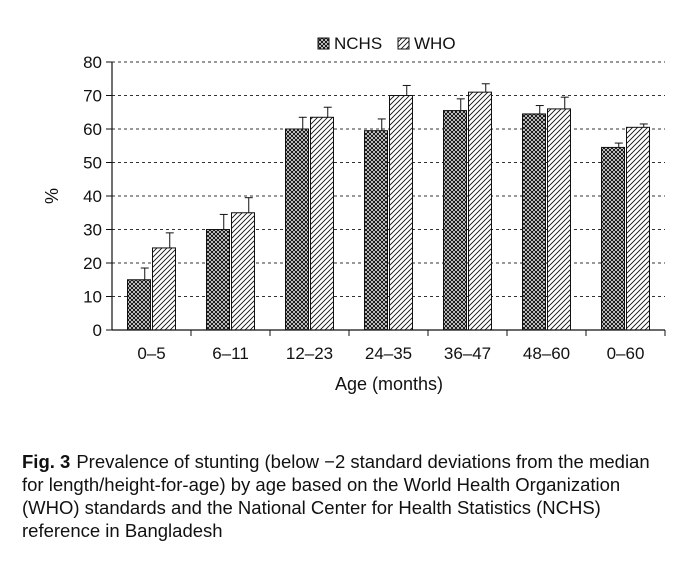  Describe the element at coordinates (92, 163) in the screenshot. I see `y-tick-label: 50` at that location.